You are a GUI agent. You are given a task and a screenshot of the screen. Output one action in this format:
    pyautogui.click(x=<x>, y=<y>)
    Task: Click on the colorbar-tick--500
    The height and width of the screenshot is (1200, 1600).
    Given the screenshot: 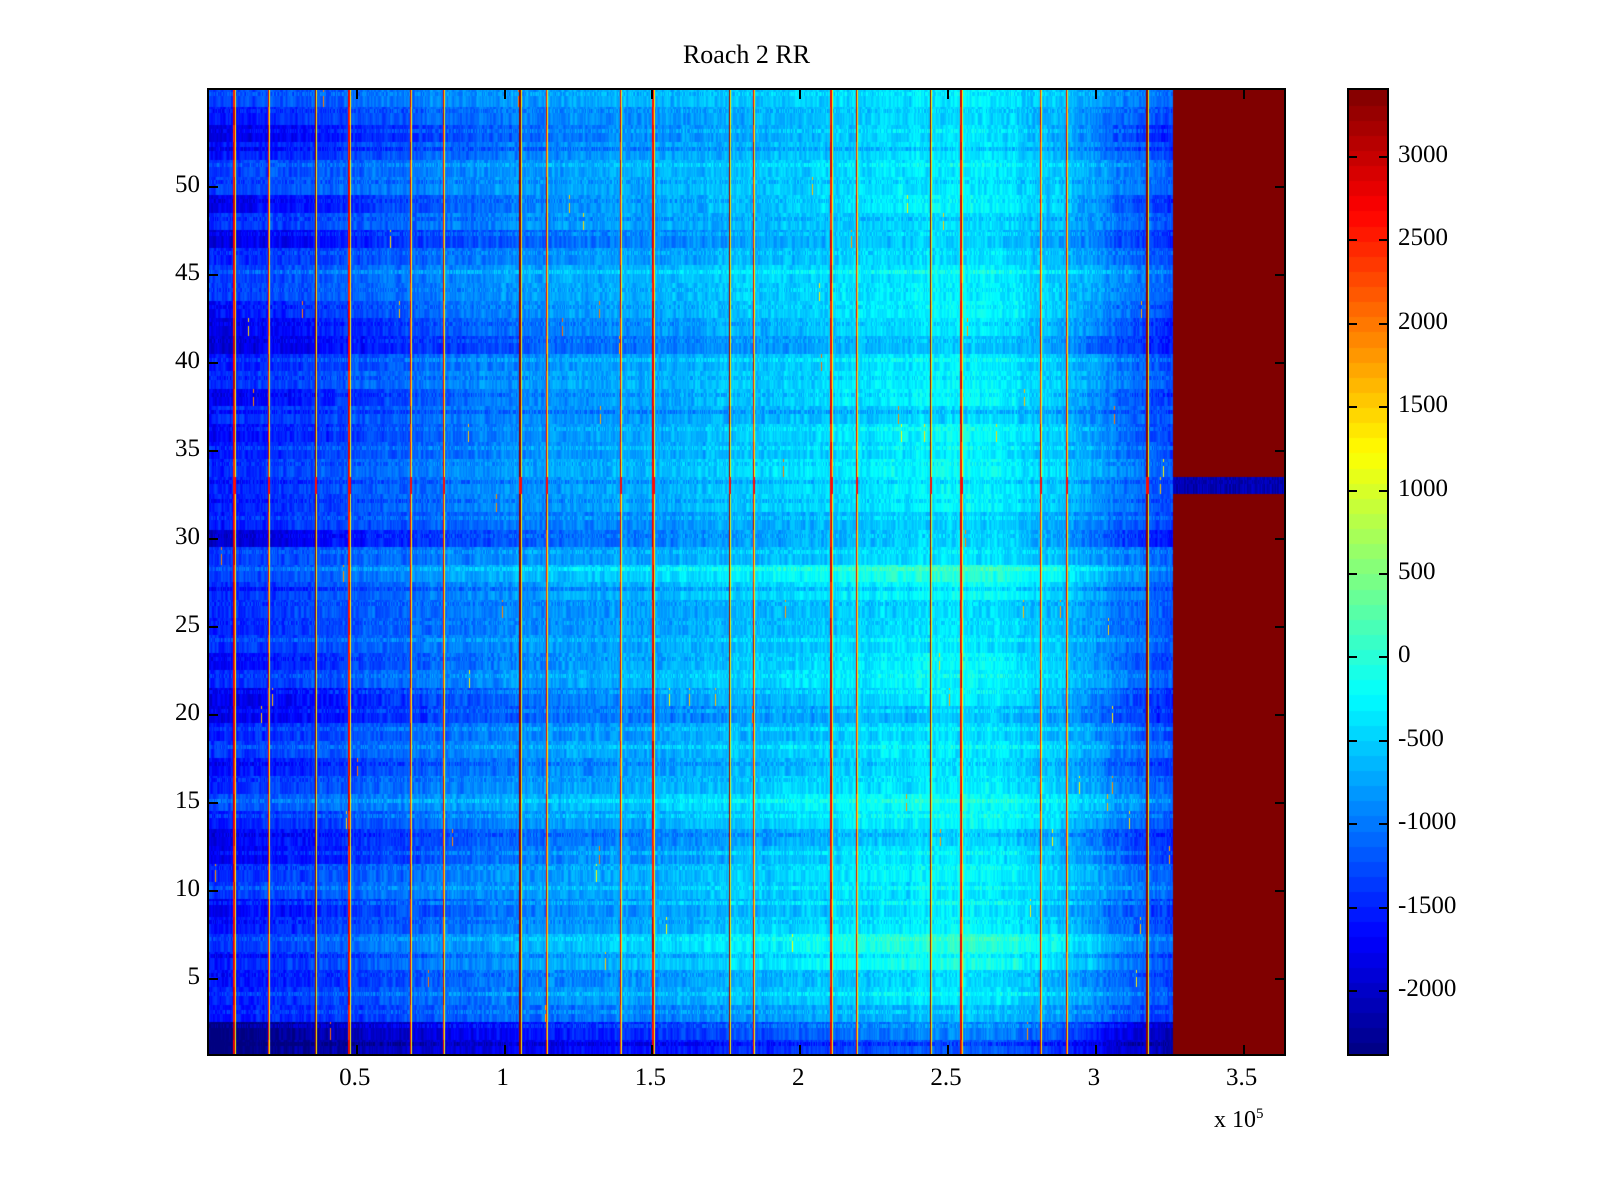 What is the action you would take?
    pyautogui.click(x=1353, y=740)
    